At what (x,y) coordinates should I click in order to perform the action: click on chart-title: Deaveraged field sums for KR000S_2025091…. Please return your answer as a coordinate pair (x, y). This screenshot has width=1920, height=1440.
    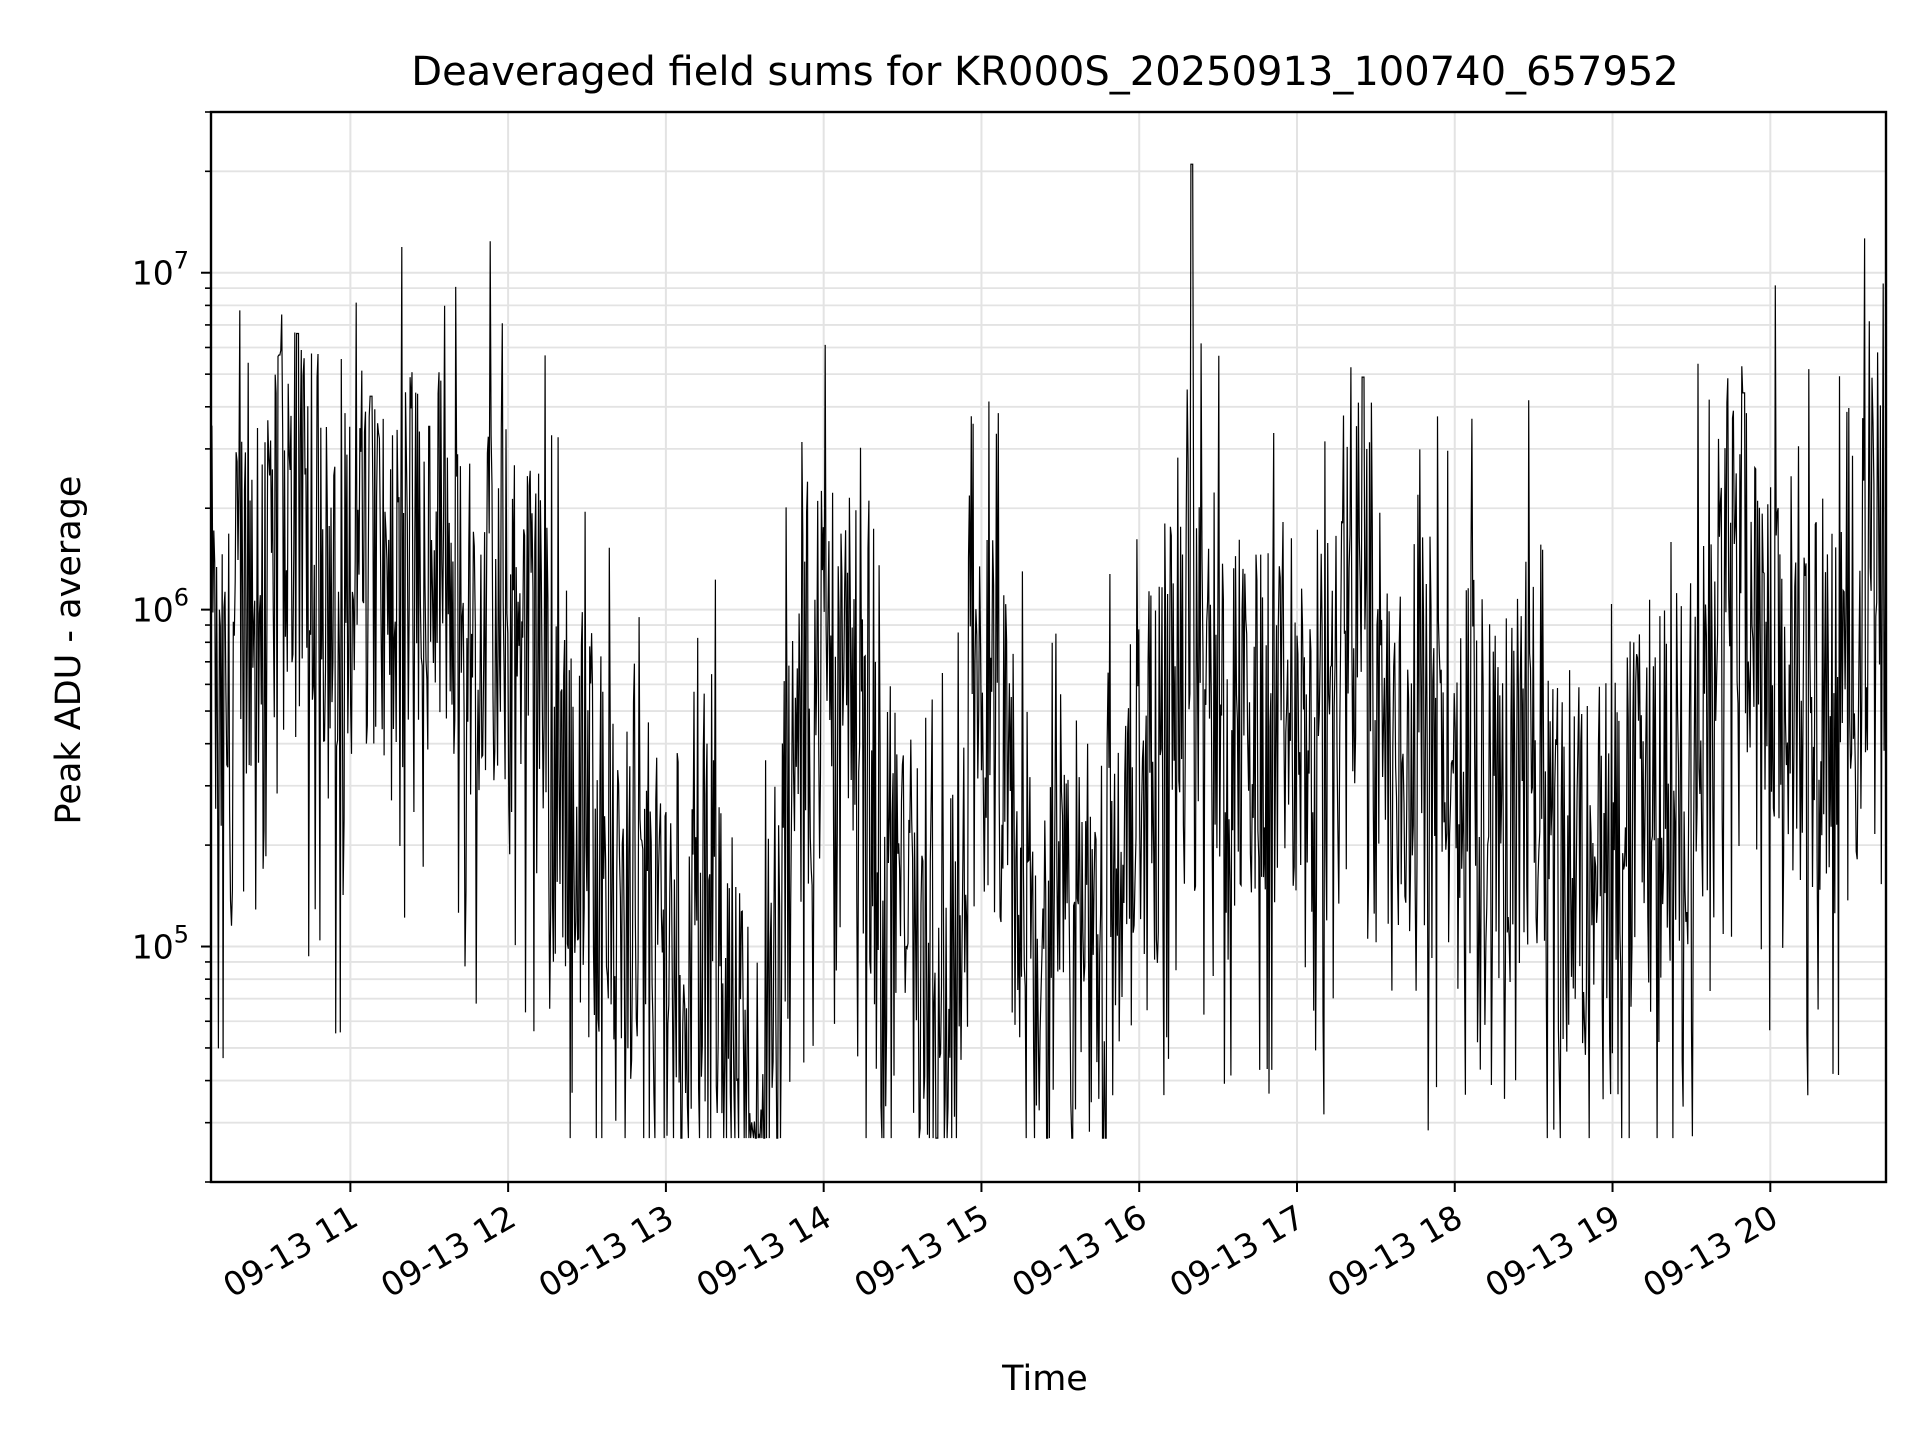
    Looking at the image, I should click on (1044, 72).